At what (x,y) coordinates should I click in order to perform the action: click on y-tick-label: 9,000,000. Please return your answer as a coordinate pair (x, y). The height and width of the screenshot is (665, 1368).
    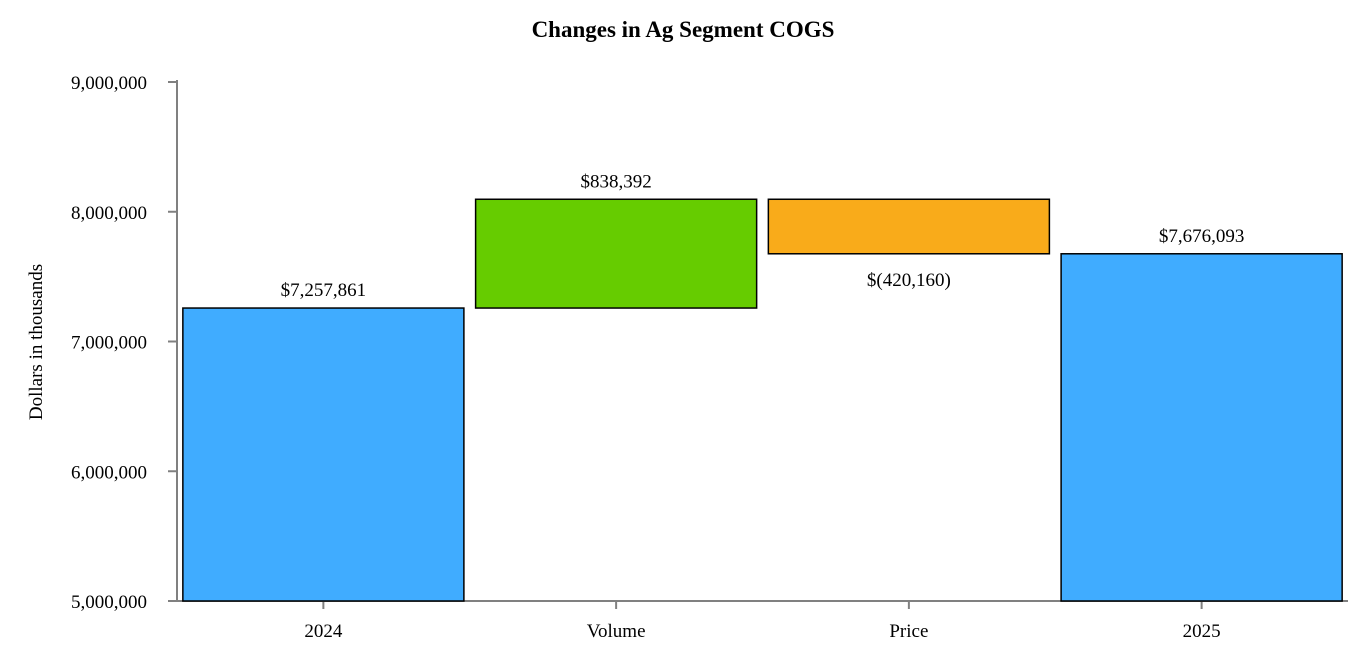
    Looking at the image, I should click on (109, 83).